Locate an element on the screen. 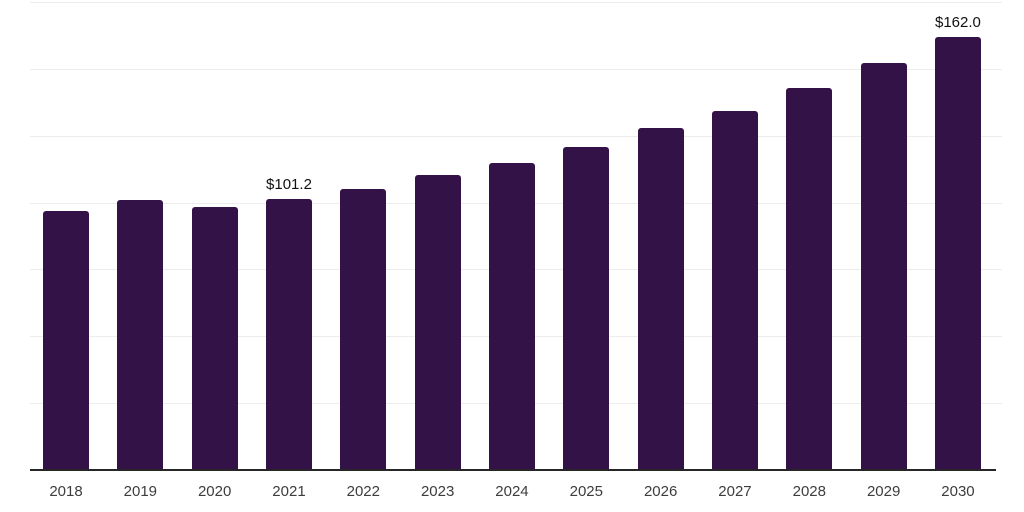 The width and height of the screenshot is (1024, 512). bar-2026 is located at coordinates (660, 299).